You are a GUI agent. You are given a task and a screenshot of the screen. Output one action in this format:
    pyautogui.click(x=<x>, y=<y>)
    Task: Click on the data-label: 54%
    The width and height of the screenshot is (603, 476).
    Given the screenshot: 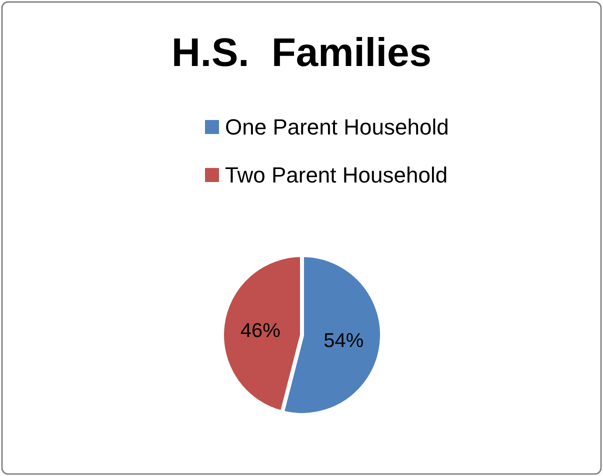 What is the action you would take?
    pyautogui.click(x=344, y=341)
    